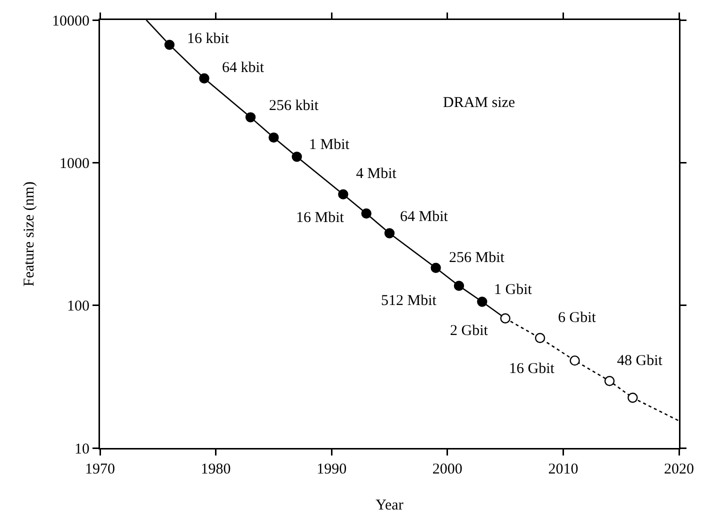 The height and width of the screenshot is (522, 706). What do you see at coordinates (75, 164) in the screenshot?
I see `y-tick-label: 1000` at bounding box center [75, 164].